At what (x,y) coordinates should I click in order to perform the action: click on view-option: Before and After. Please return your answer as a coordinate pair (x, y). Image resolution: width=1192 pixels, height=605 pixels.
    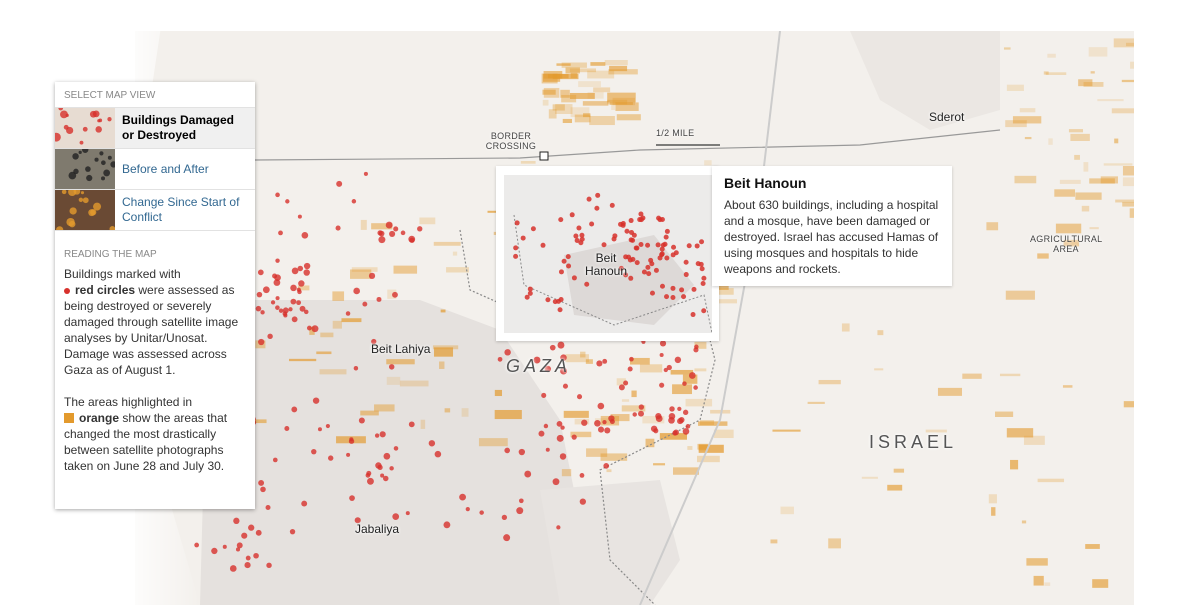
    Looking at the image, I should click on (155, 168).